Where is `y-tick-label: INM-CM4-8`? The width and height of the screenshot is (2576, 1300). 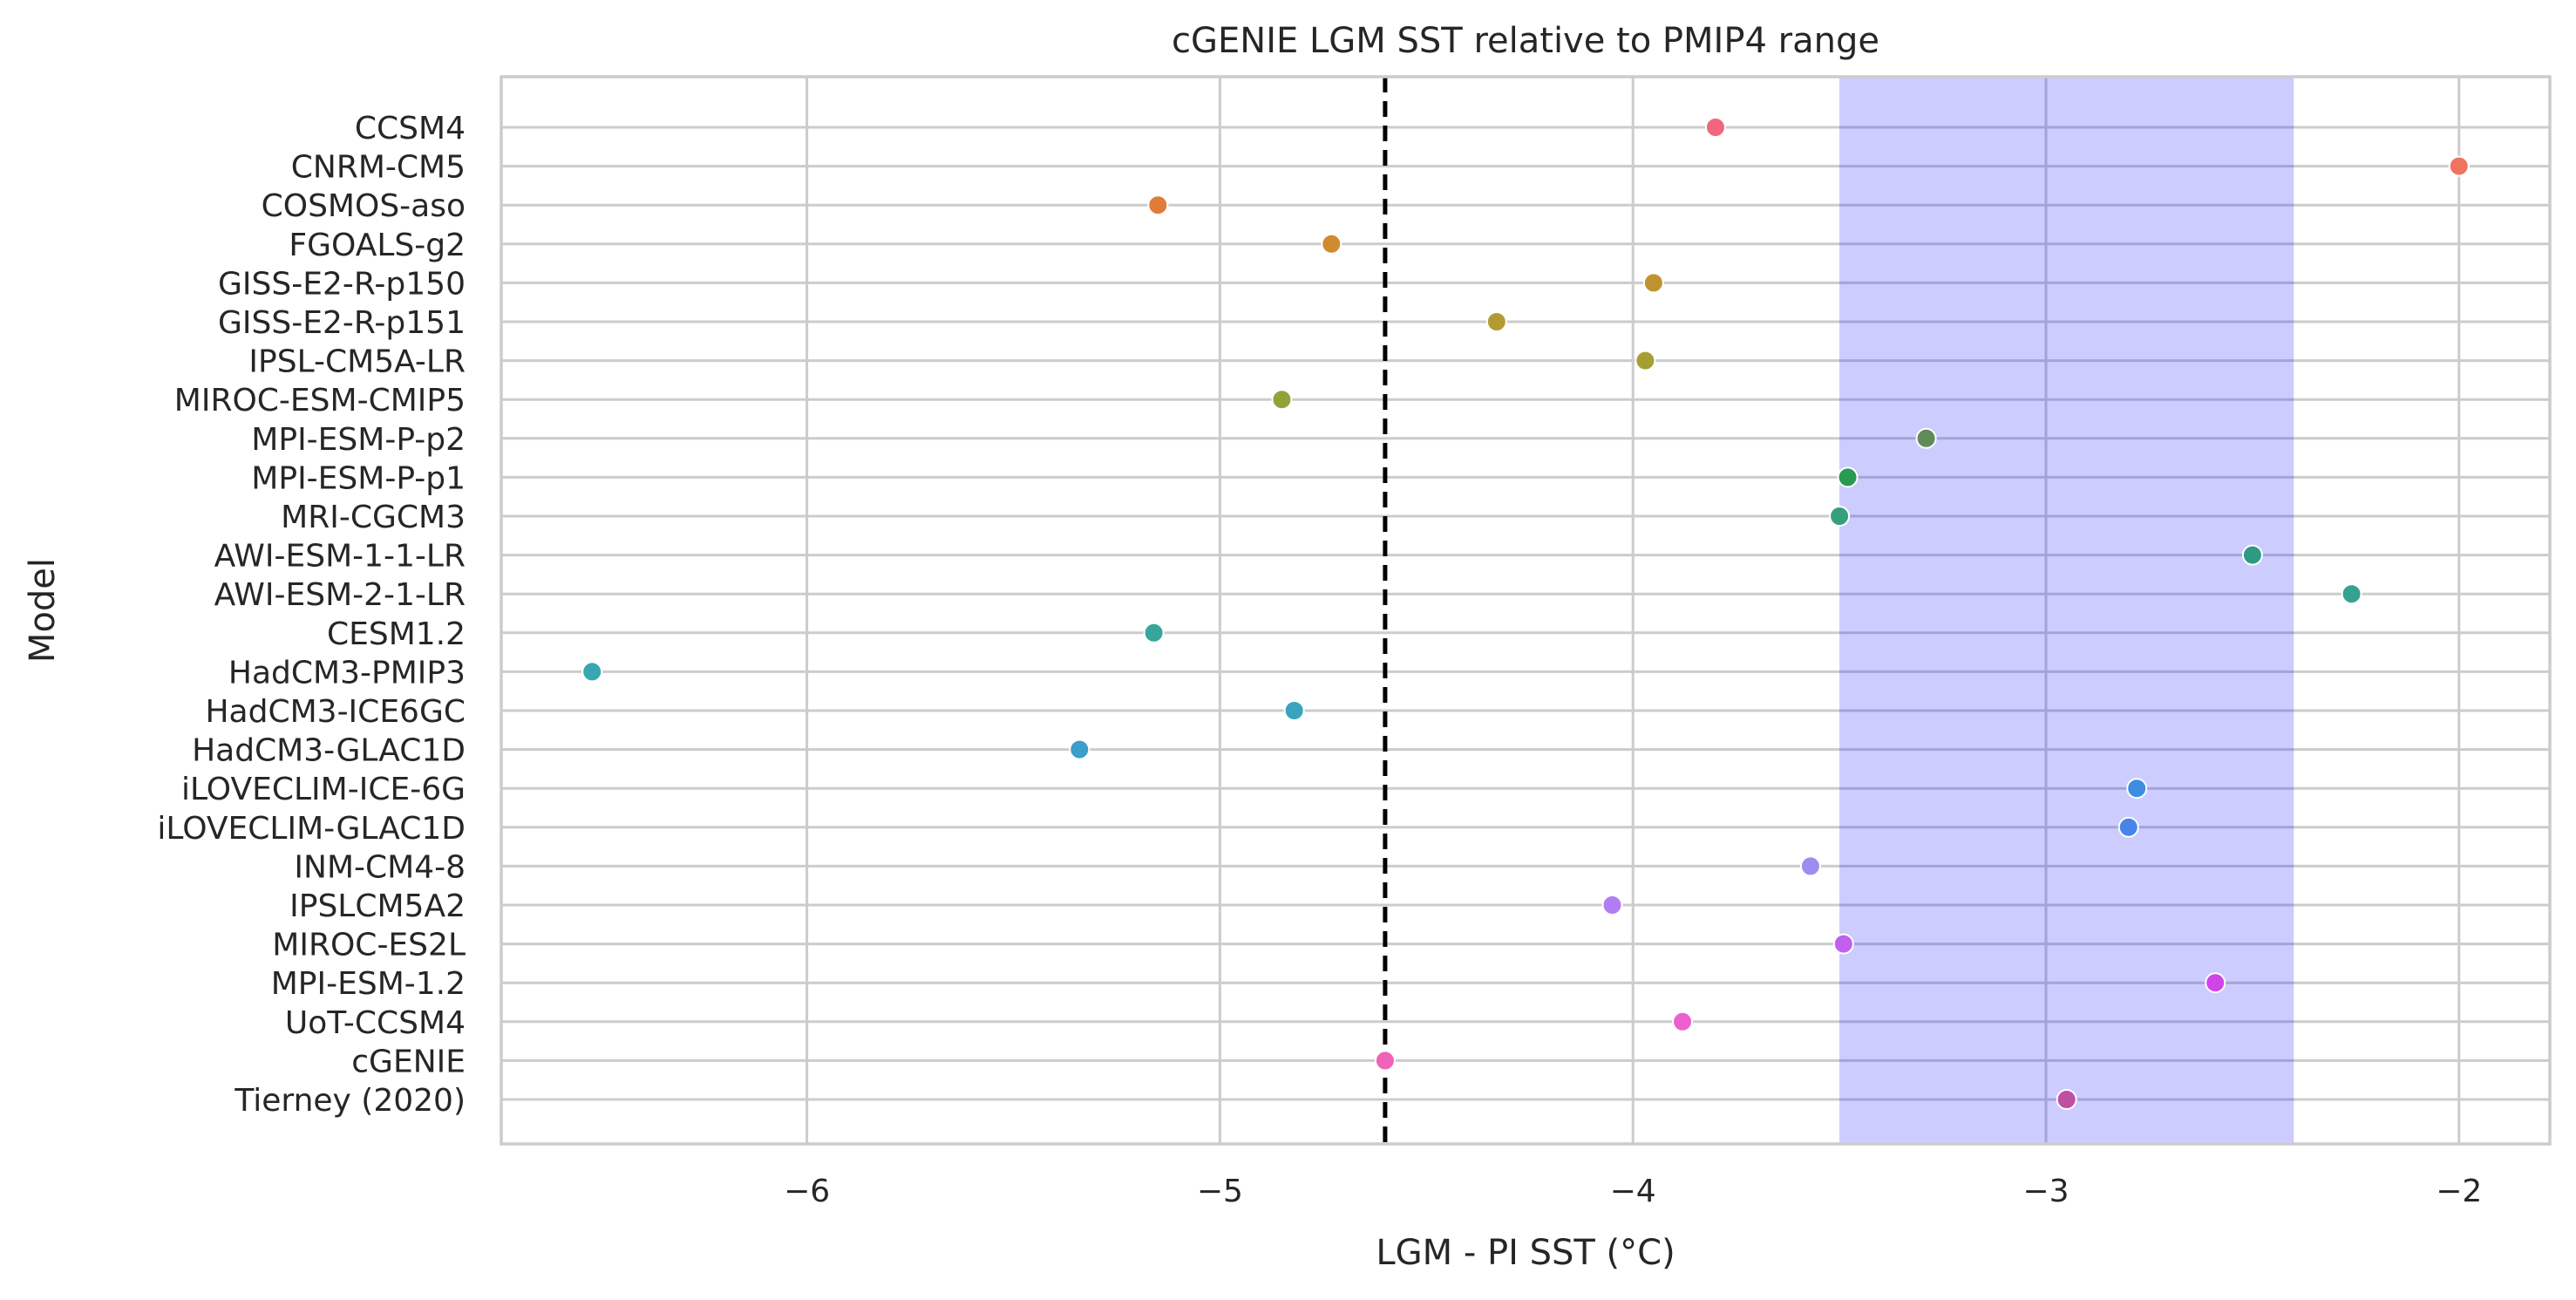 y-tick-label: INM-CM4-8 is located at coordinates (380, 867).